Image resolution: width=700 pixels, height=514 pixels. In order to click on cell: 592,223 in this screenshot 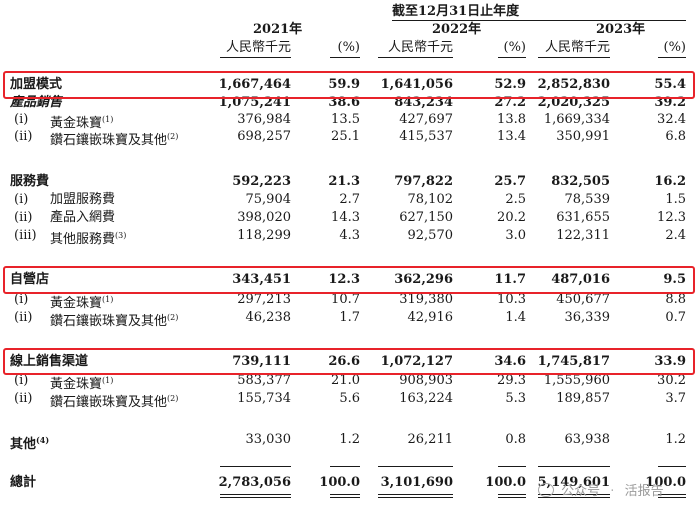, I will do `click(261, 181)`.